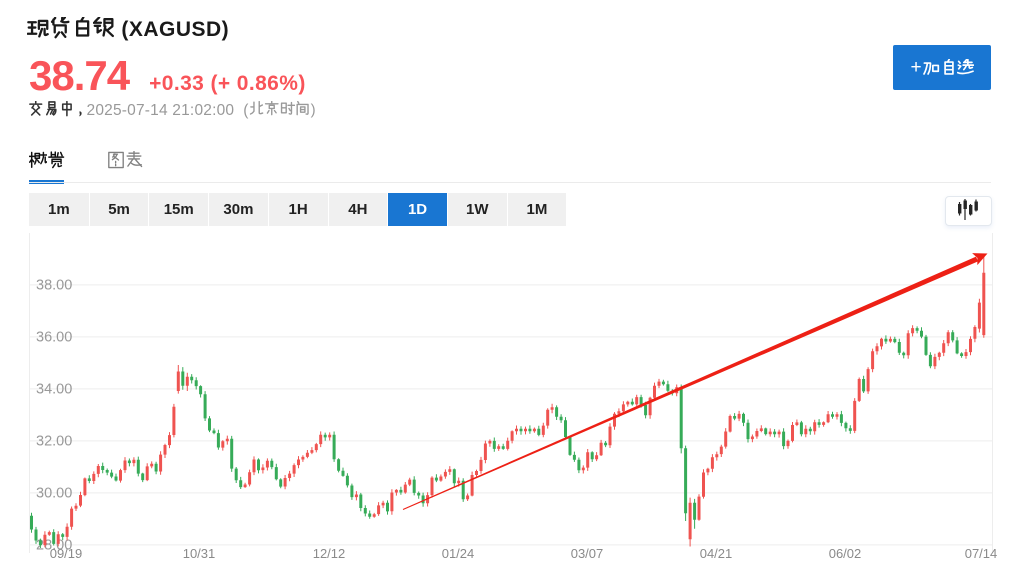 This screenshot has width=1024, height=586. What do you see at coordinates (458, 553) in the screenshot?
I see `svg-text: 01/24` at bounding box center [458, 553].